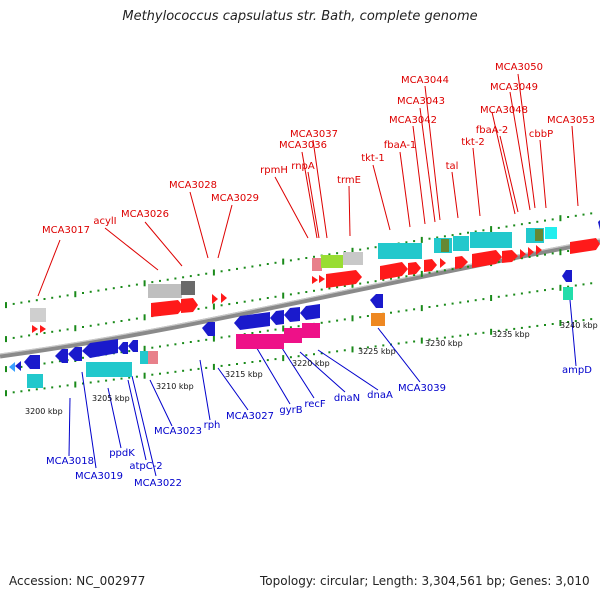 This screenshot has height=600, width=600. Describe the element at coordinates (519, 67) in the screenshot. I see `label-MCA3050: MCA3050` at that location.